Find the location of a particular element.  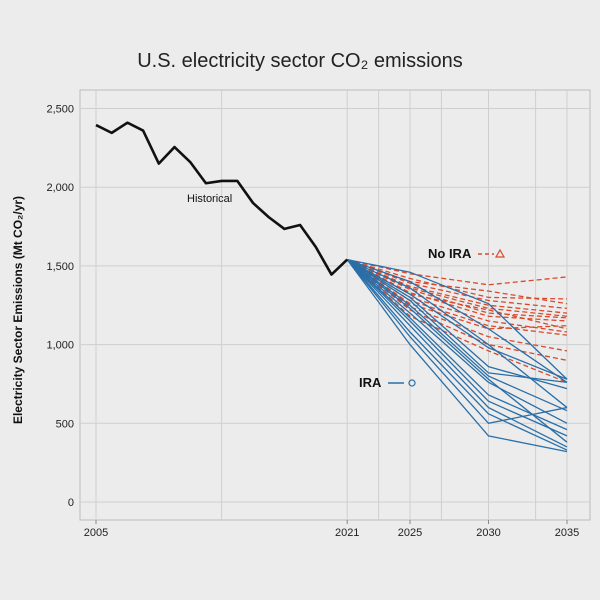

y-tick-label: 2,000 is located at coordinates (60, 188).